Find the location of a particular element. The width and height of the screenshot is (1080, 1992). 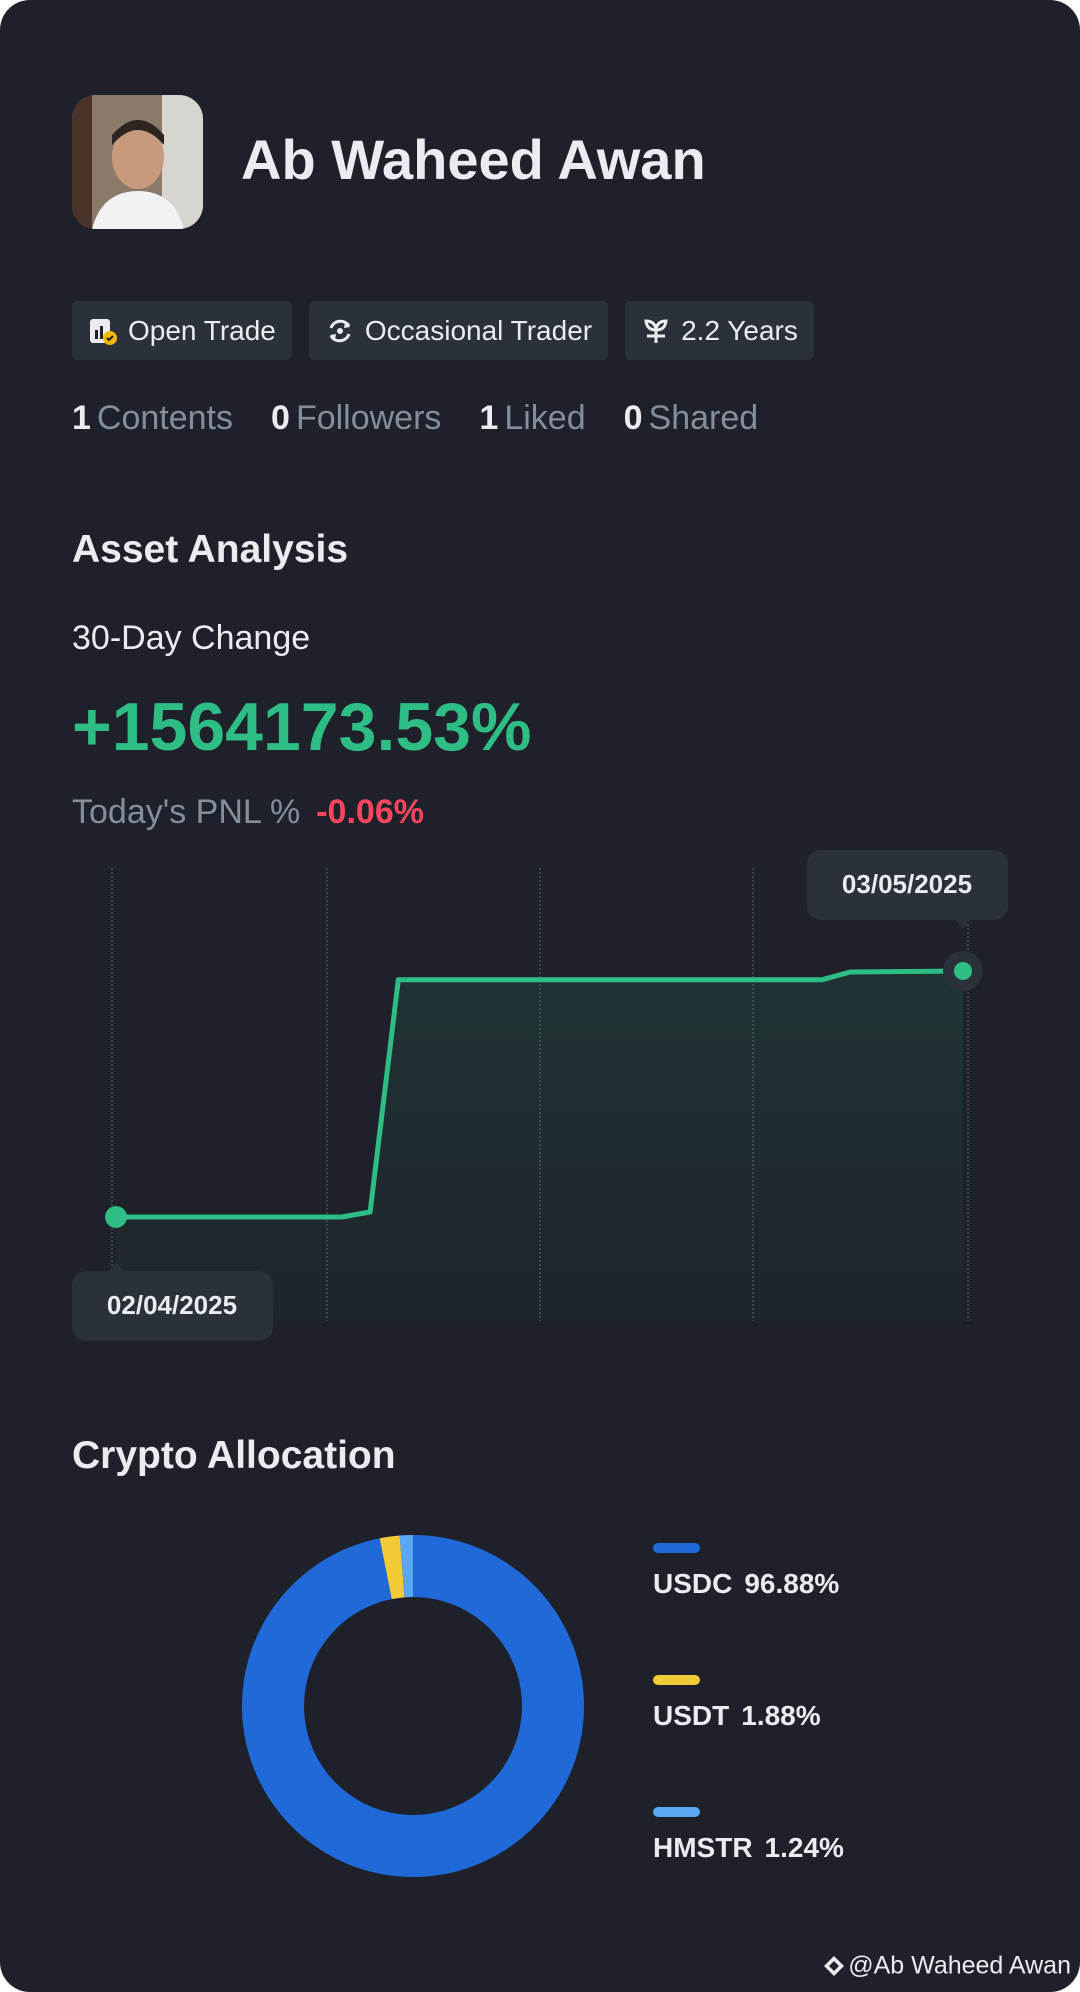

watermark: @Ab Waheed Awan is located at coordinates (959, 1966).